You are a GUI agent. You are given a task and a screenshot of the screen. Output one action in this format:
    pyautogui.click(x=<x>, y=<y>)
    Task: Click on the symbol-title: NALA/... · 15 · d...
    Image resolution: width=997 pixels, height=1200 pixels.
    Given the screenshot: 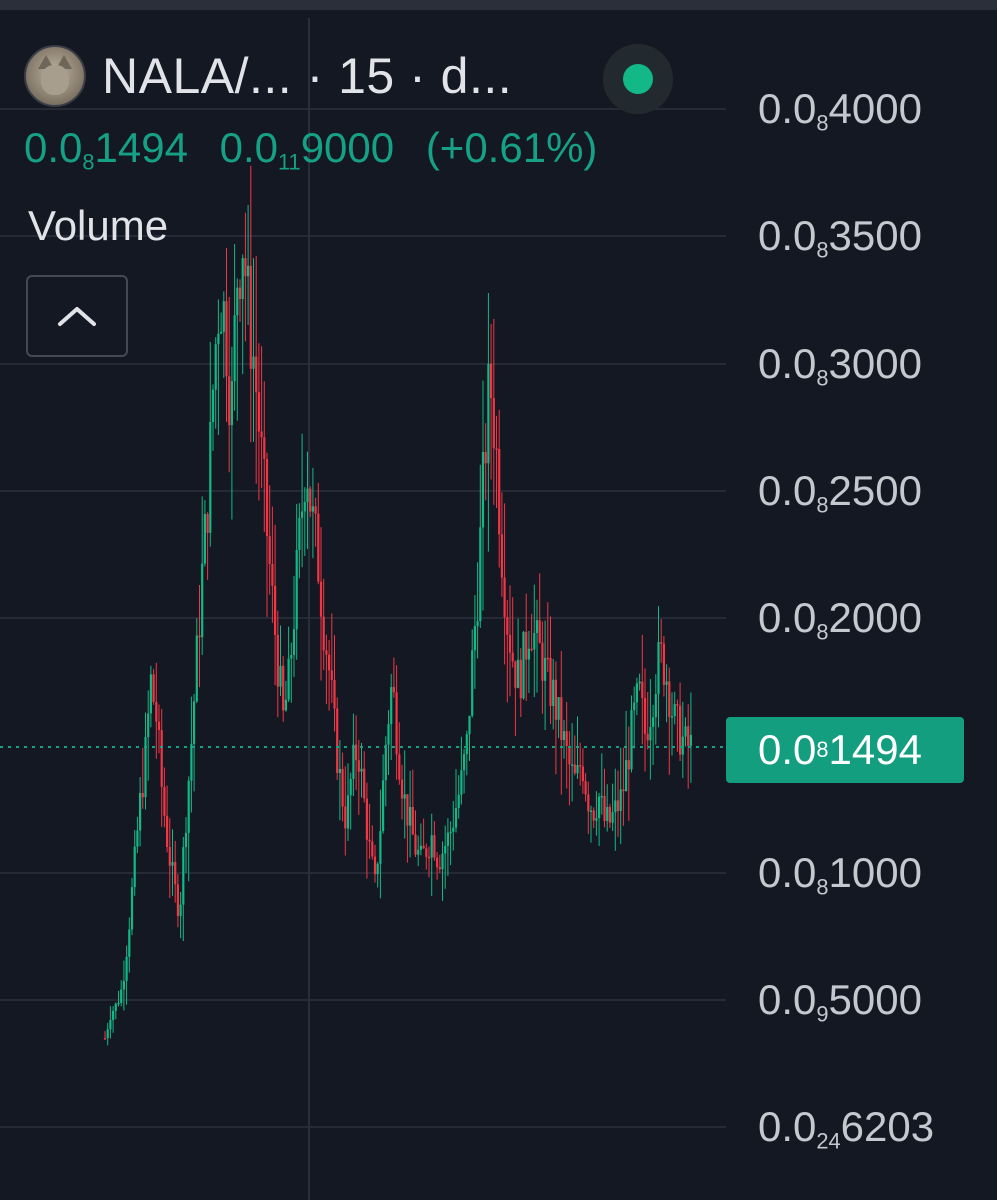 What is the action you would take?
    pyautogui.click(x=307, y=76)
    